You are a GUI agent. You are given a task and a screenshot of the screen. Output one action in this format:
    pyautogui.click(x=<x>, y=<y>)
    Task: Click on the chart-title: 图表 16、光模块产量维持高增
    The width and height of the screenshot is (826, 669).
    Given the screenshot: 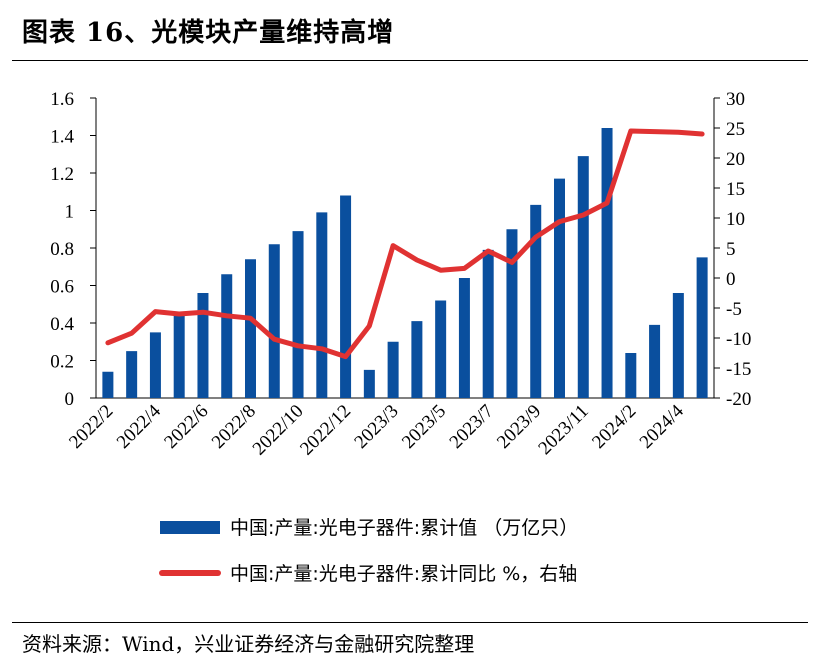 What is the action you would take?
    pyautogui.click(x=208, y=33)
    